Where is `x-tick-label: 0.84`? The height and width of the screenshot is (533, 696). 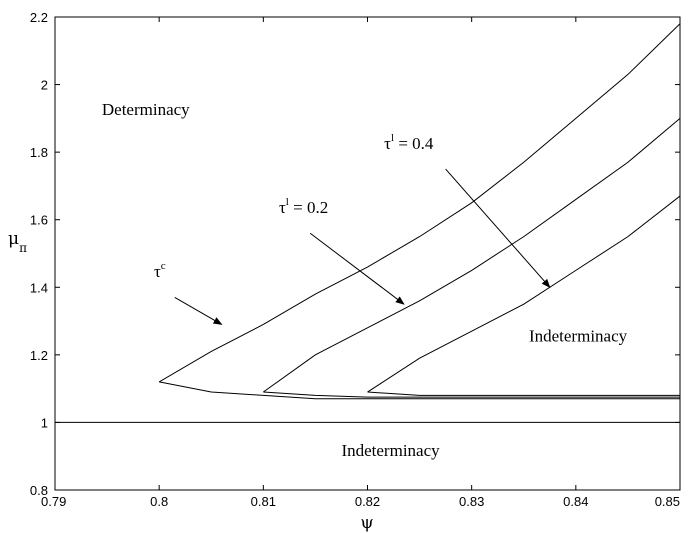
x-tick-label: 0.84 is located at coordinates (575, 501).